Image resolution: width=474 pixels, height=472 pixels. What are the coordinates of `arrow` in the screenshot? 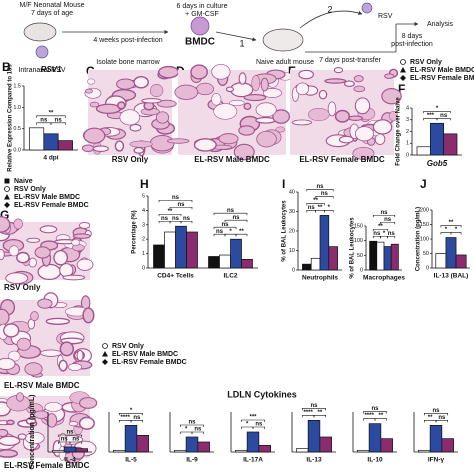 It's located at (236, 36).